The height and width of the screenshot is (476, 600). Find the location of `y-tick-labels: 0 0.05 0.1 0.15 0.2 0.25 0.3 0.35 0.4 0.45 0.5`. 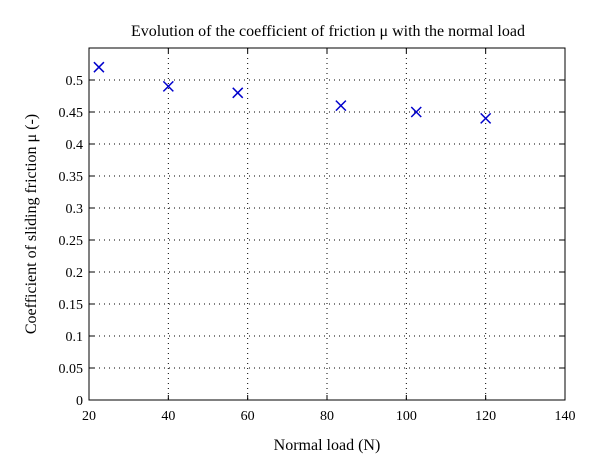

y-tick-labels: 0 0.05 0.1 0.15 0.2 0.25 0.3 0.35 0.4 0.45 0.5 is located at coordinates (71, 241).